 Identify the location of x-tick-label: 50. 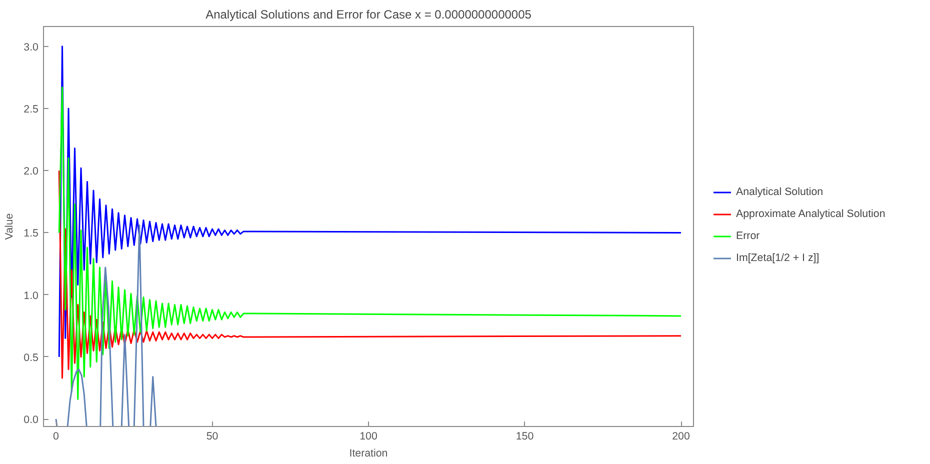
(212, 436).